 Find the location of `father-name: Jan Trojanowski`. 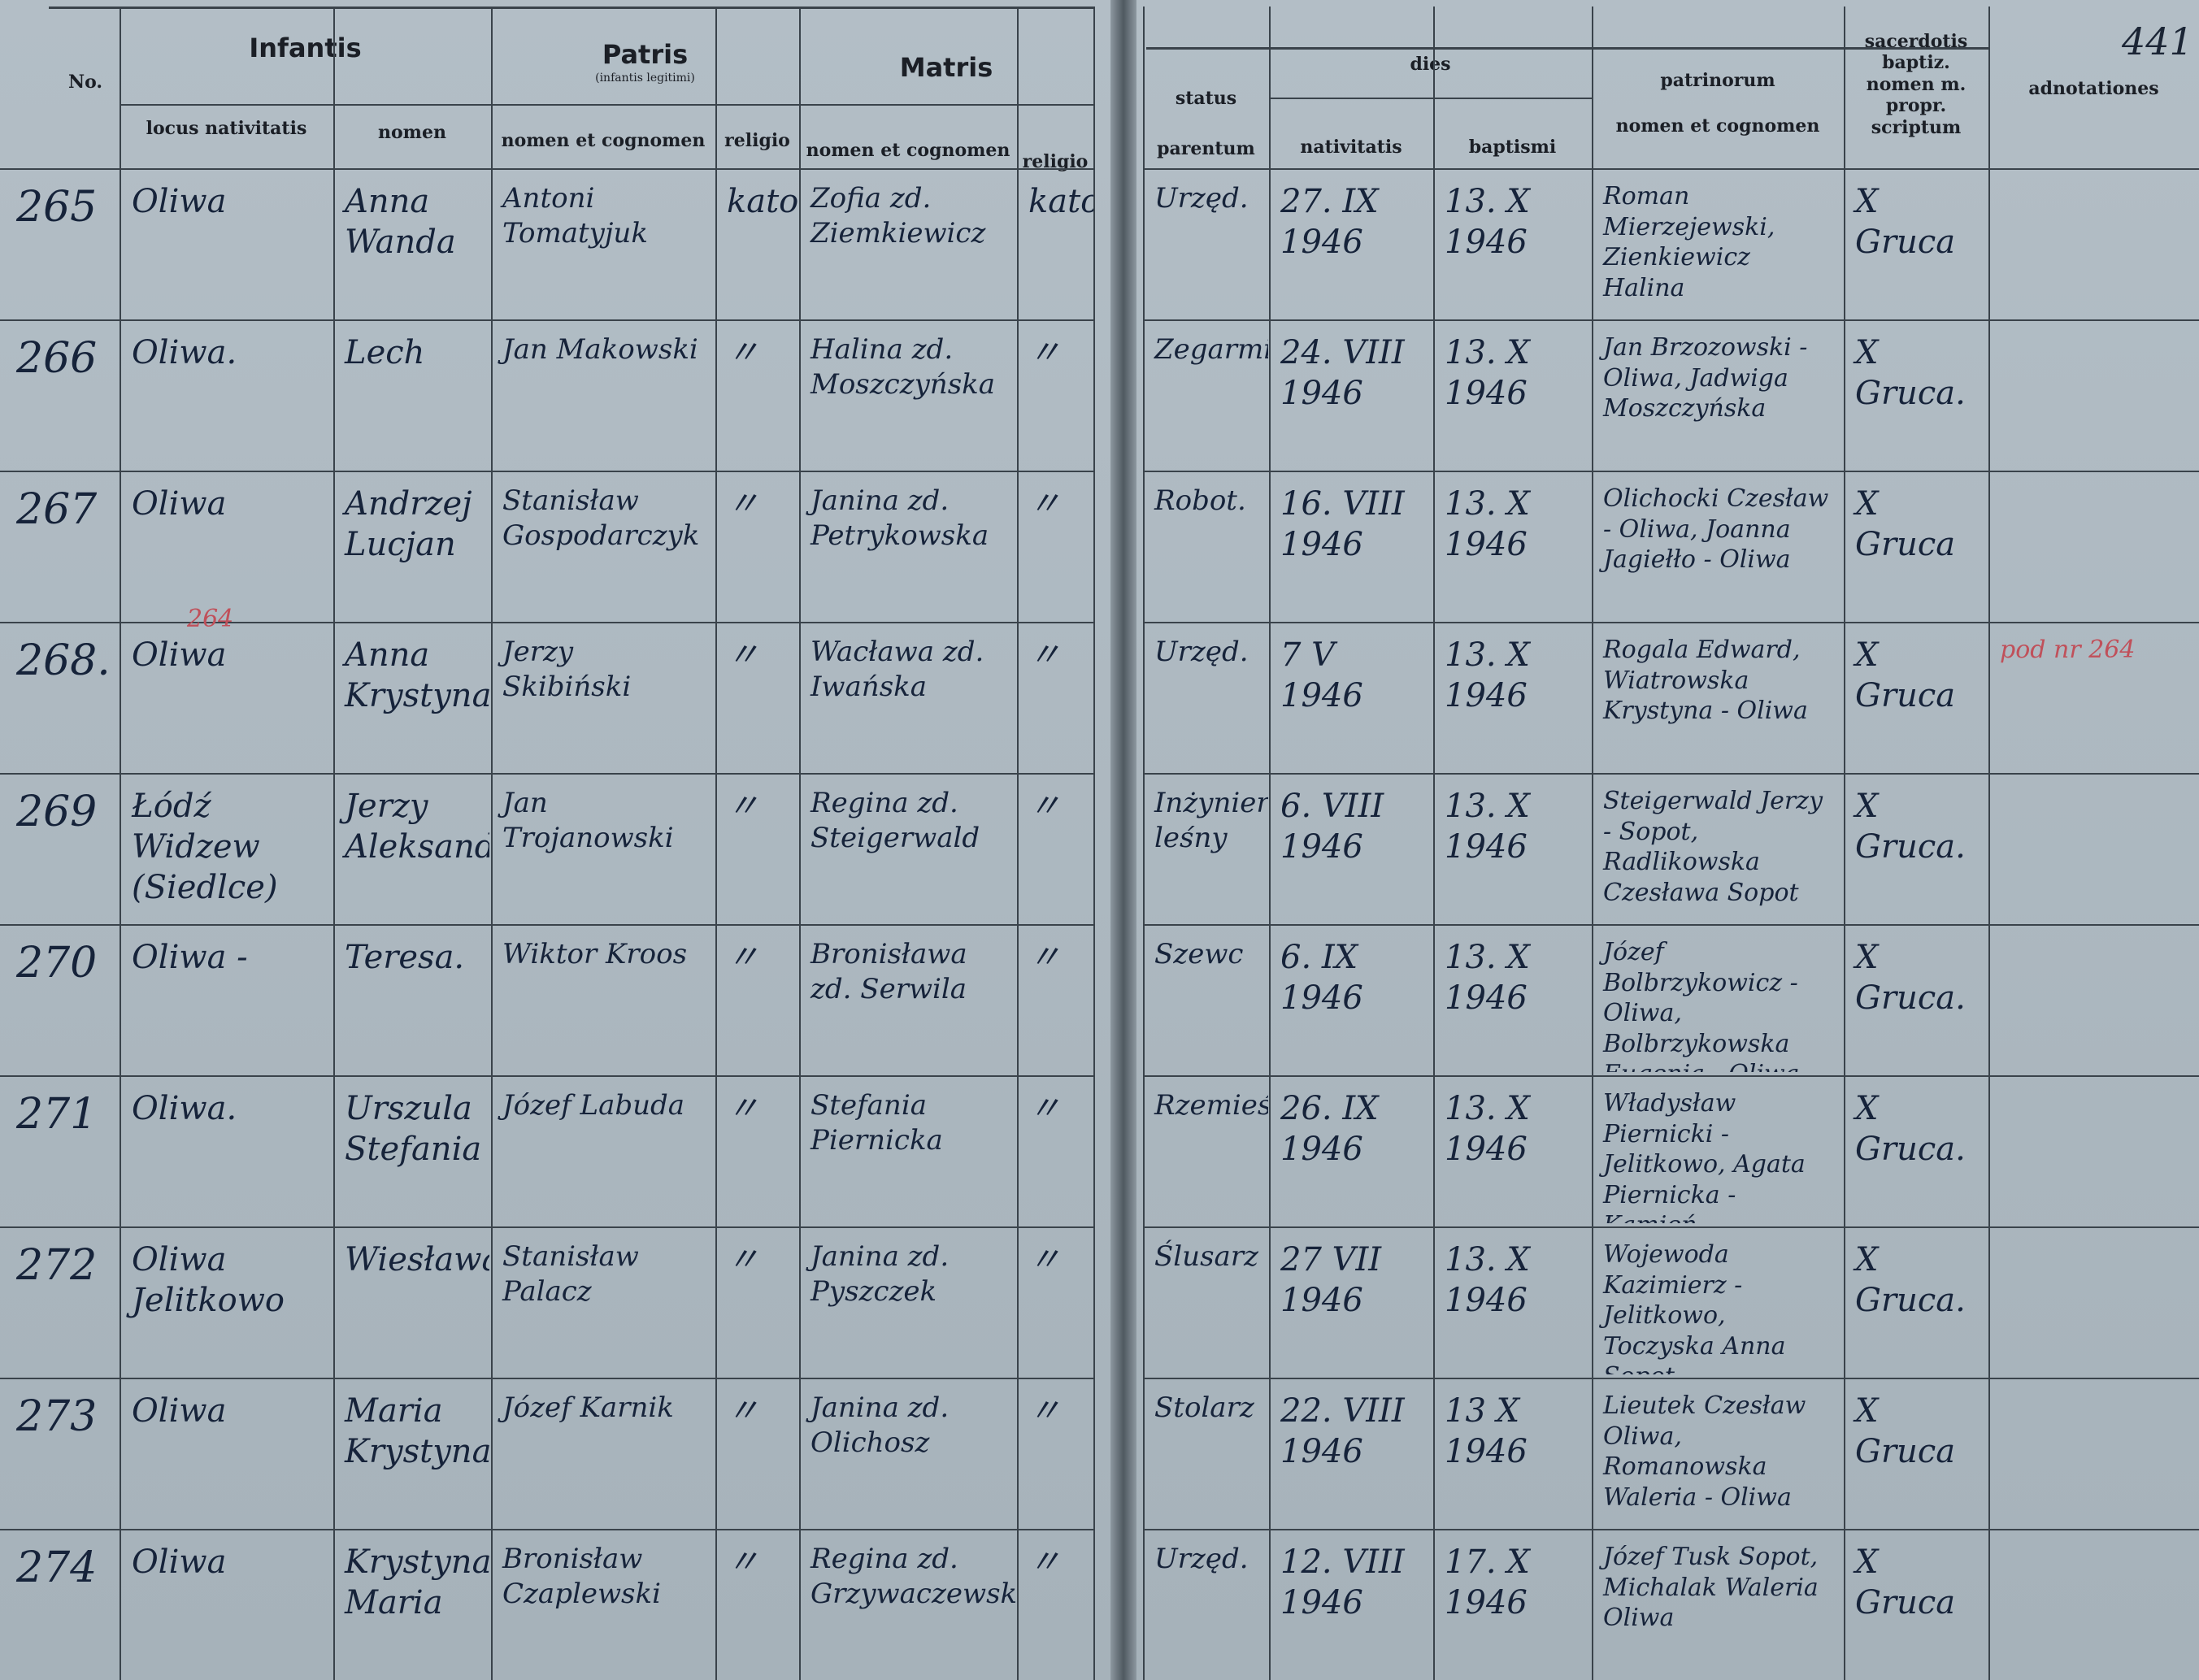

father-name: Jan Trojanowski is located at coordinates (588, 821).